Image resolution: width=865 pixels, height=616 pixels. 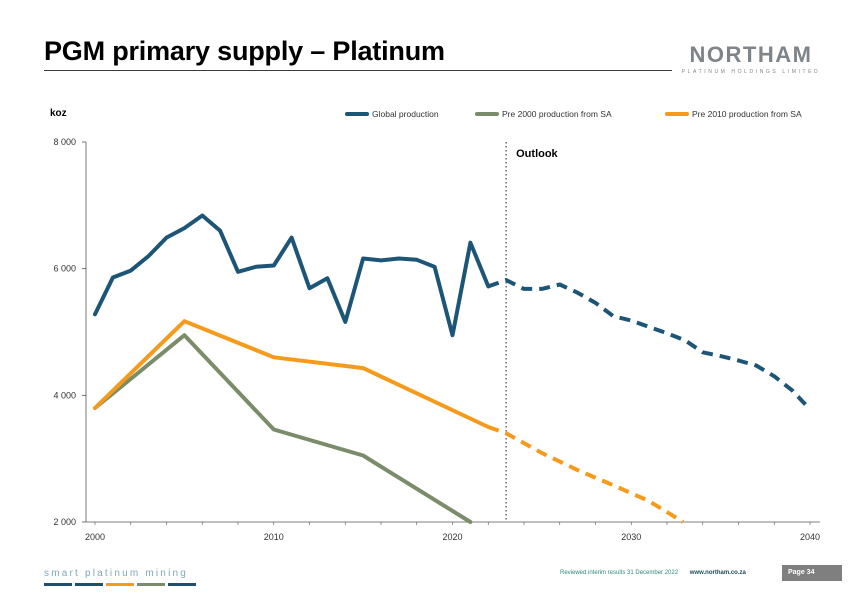 What do you see at coordinates (537, 154) in the screenshot?
I see `outlook-label: Outlook` at bounding box center [537, 154].